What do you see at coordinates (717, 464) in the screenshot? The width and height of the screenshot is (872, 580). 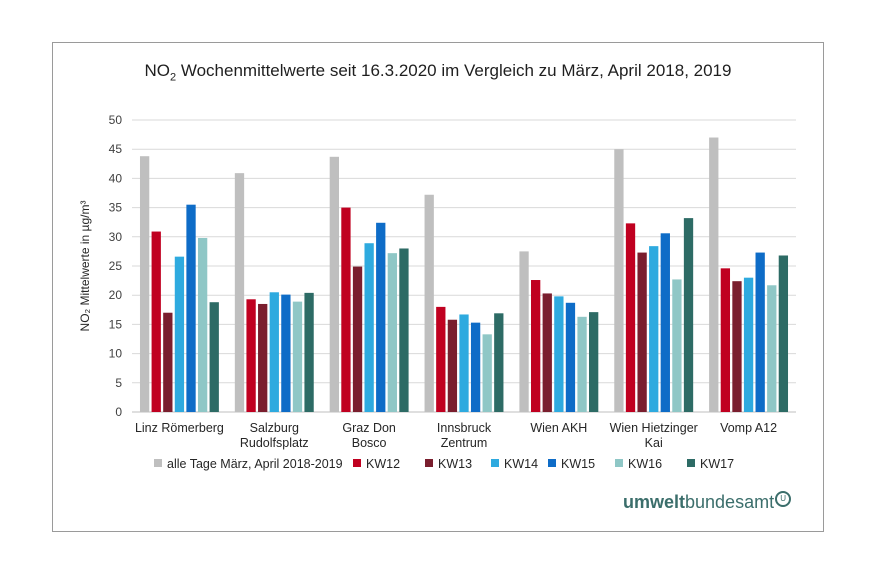 I see `legend-label: KW17` at bounding box center [717, 464].